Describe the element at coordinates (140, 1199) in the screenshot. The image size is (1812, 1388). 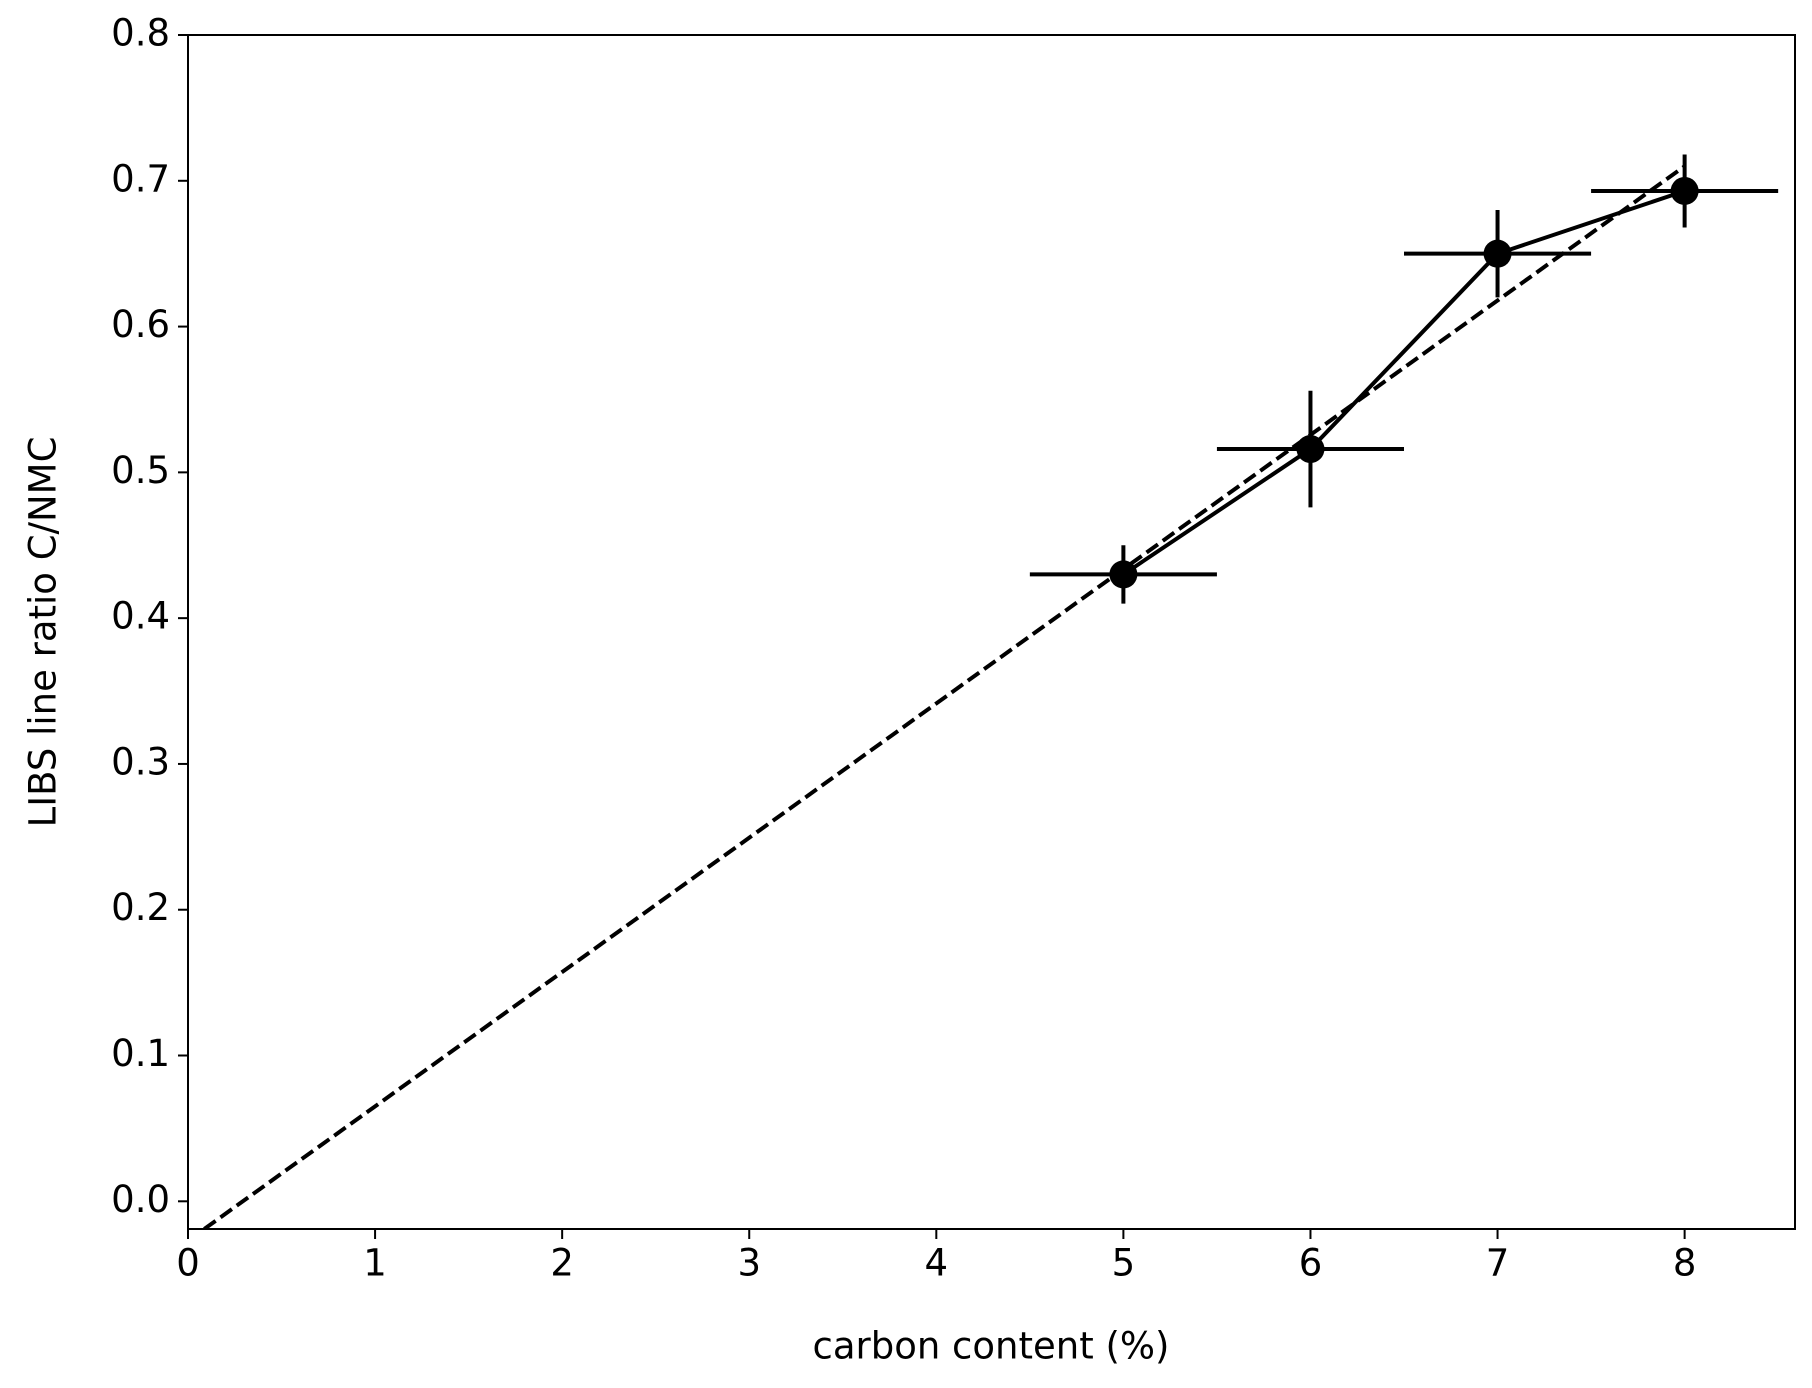
I see `y-tick-label: 0.0` at that location.